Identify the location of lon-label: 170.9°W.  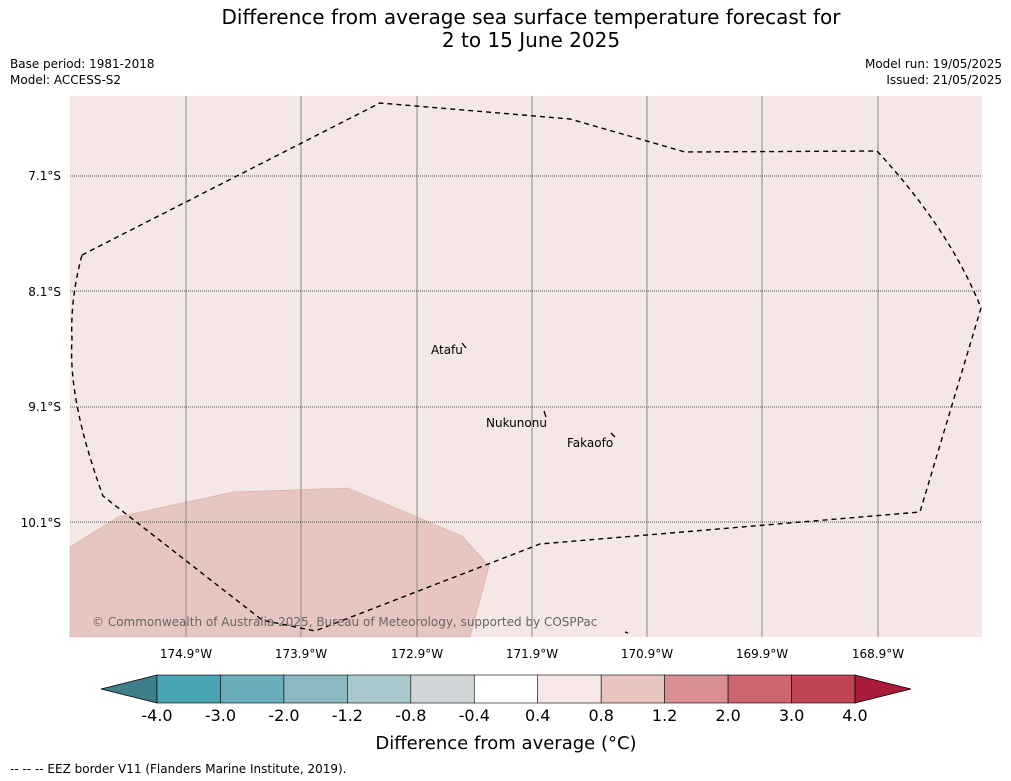
(647, 654).